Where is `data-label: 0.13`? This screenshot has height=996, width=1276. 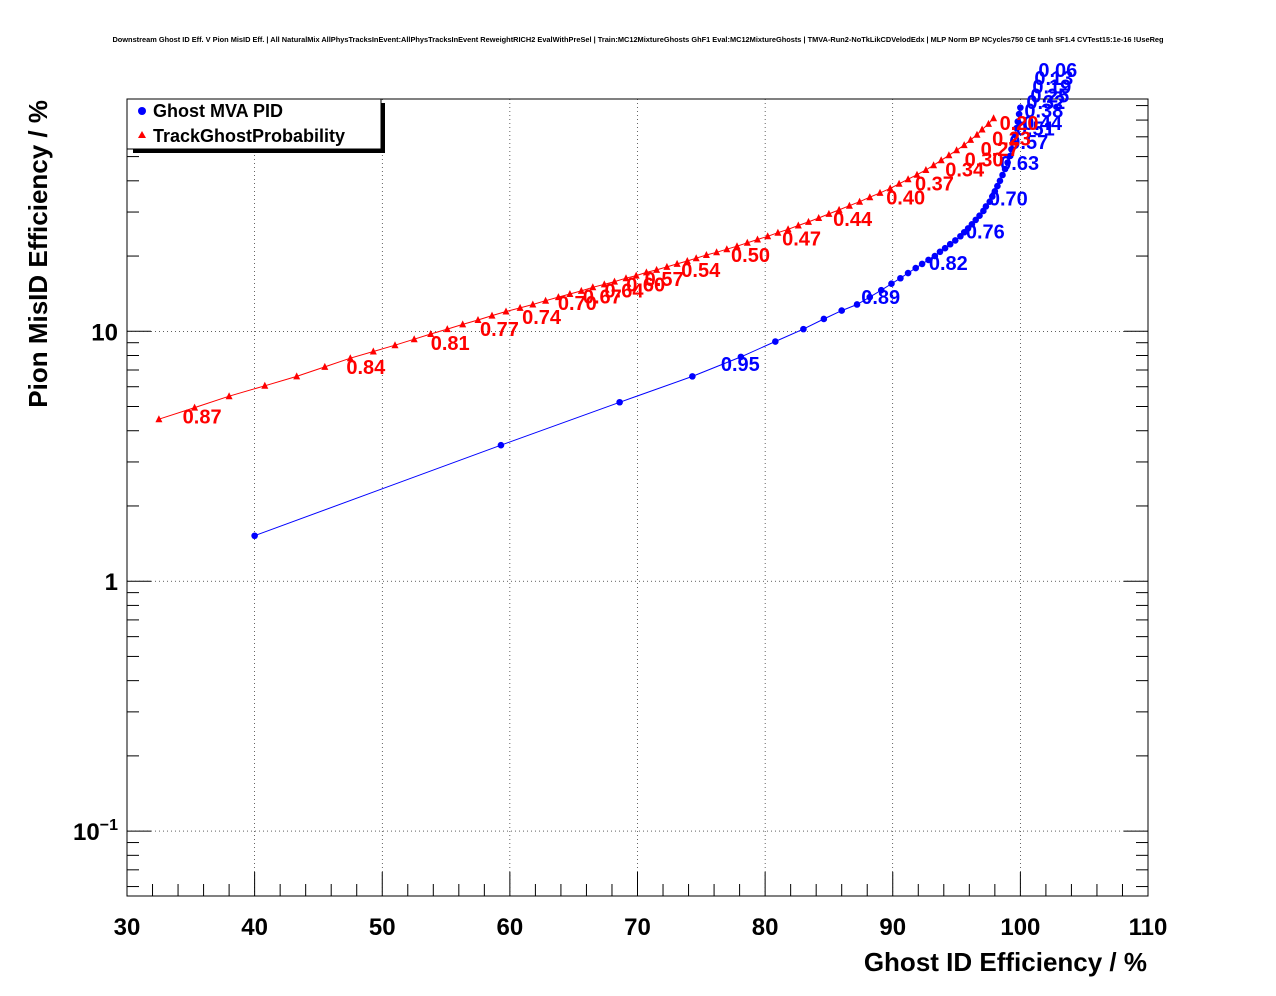
data-label: 0.13 is located at coordinates (1053, 79).